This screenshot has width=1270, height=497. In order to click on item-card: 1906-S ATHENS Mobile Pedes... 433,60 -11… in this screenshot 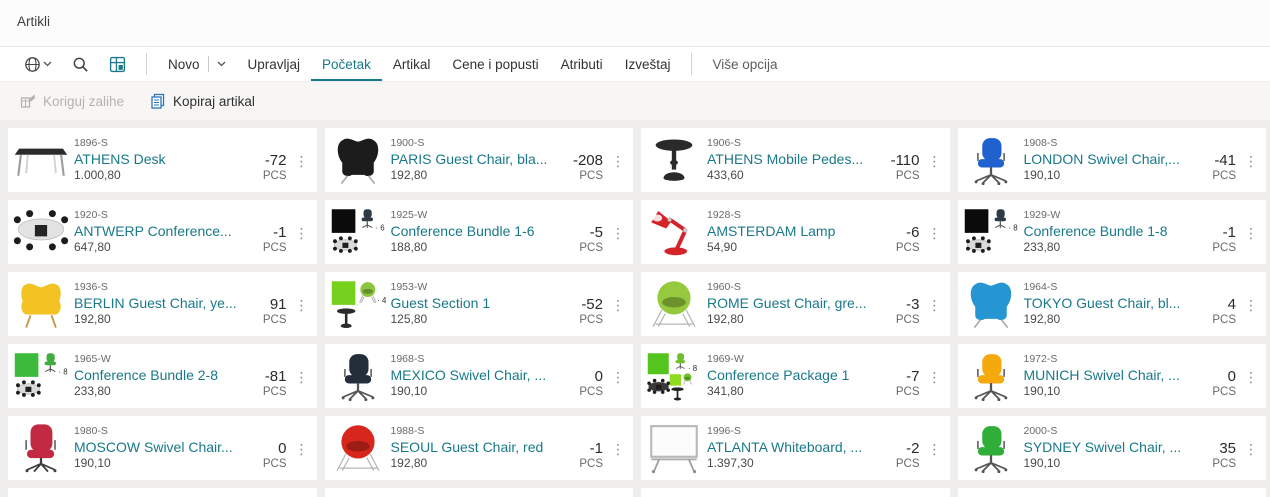, I will do `click(795, 160)`.